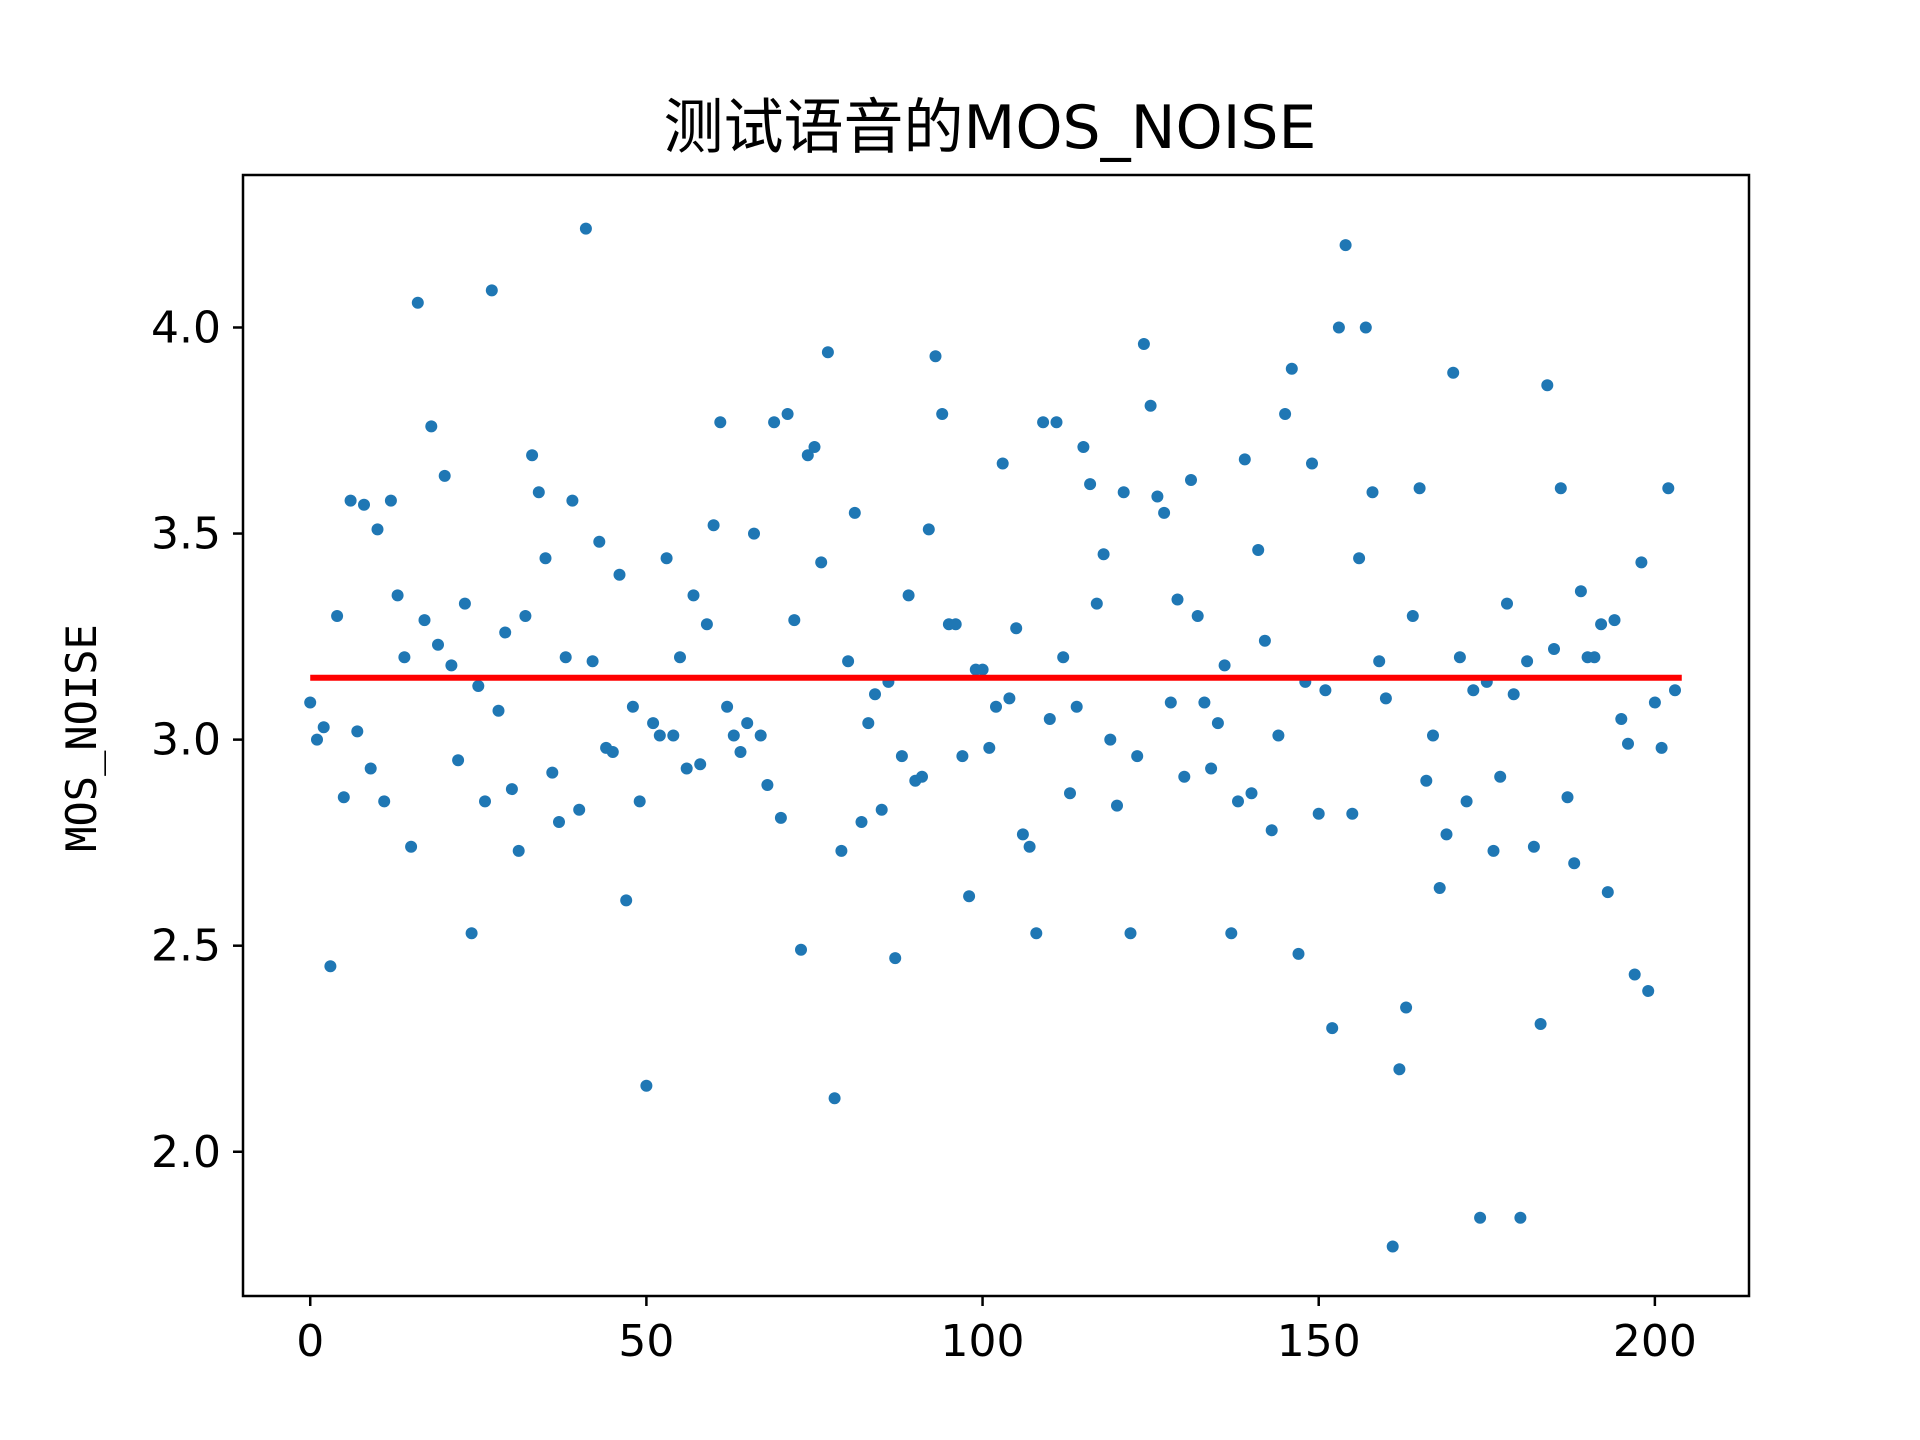 The height and width of the screenshot is (1440, 1920). Describe the element at coordinates (1319, 1341) in the screenshot. I see `x-tick-label: 150` at that location.